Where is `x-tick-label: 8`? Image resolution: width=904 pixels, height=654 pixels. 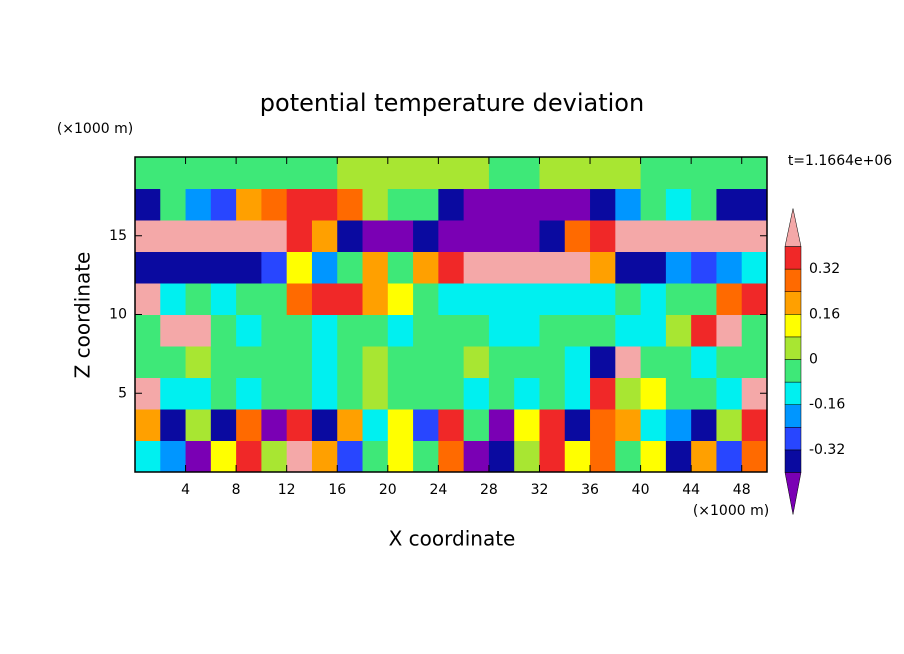
x-tick-label: 8 is located at coordinates (236, 490).